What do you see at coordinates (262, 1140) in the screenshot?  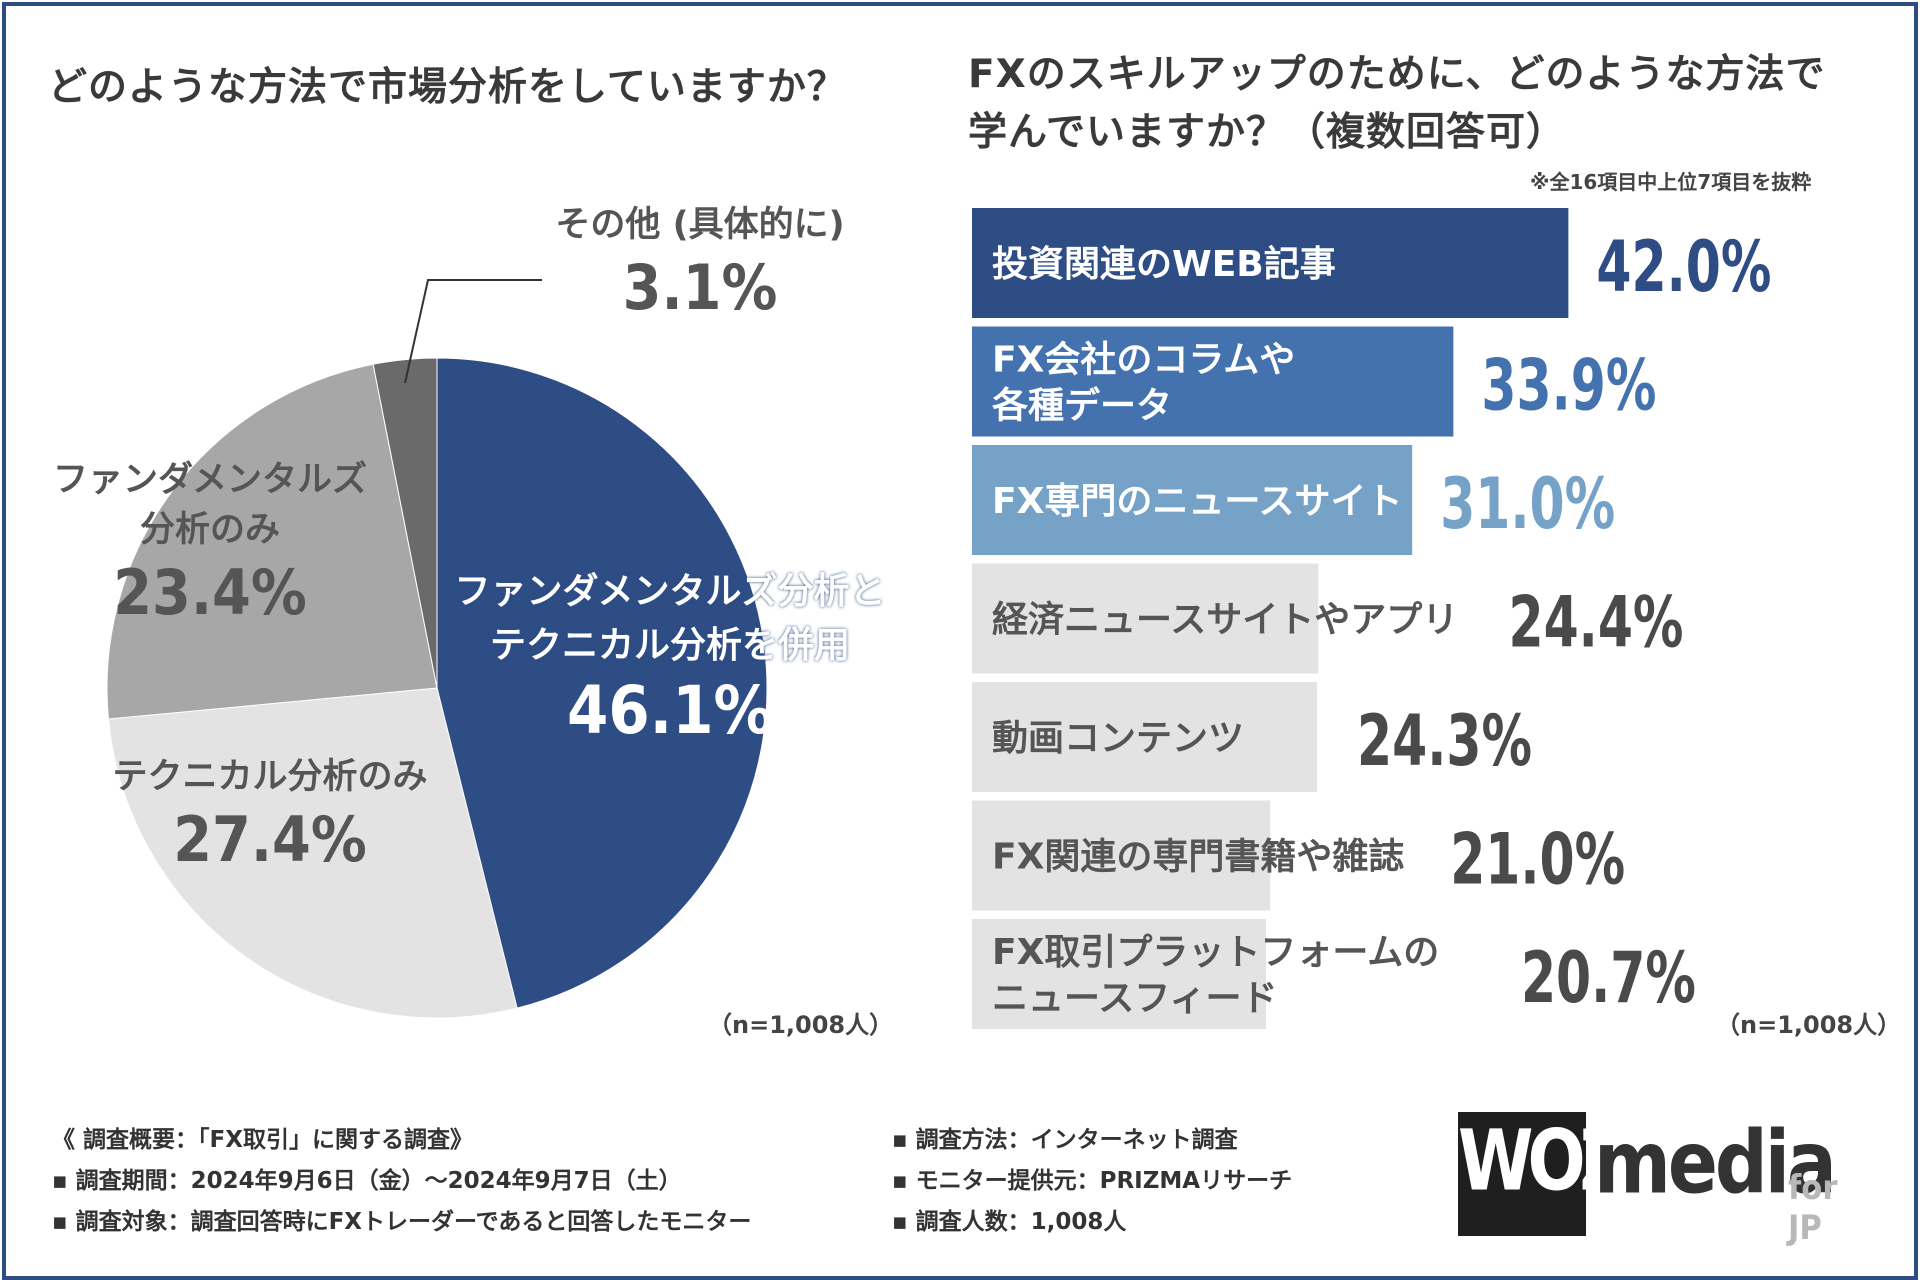 I see `survey-heading: 《 調査概要：「FX取引」に関する調査》` at bounding box center [262, 1140].